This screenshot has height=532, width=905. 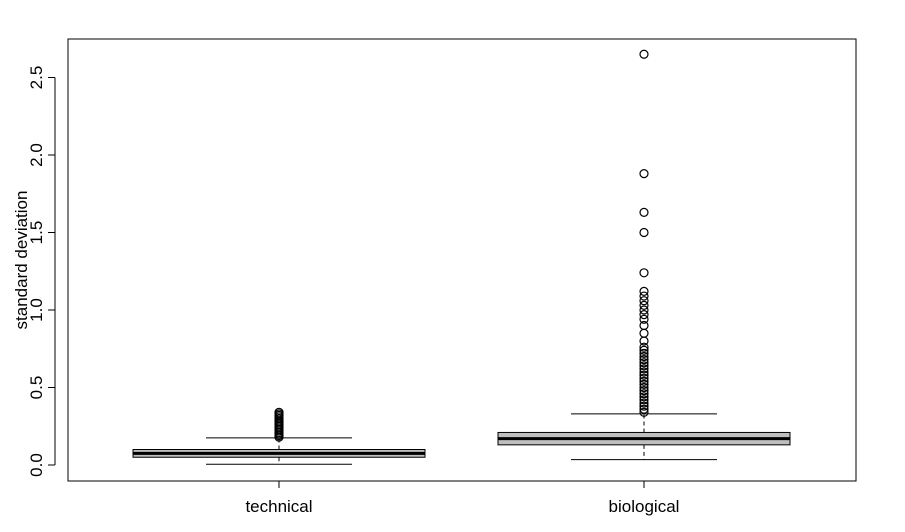 What do you see at coordinates (36, 465) in the screenshot?
I see `y-tick-label: 0.0` at bounding box center [36, 465].